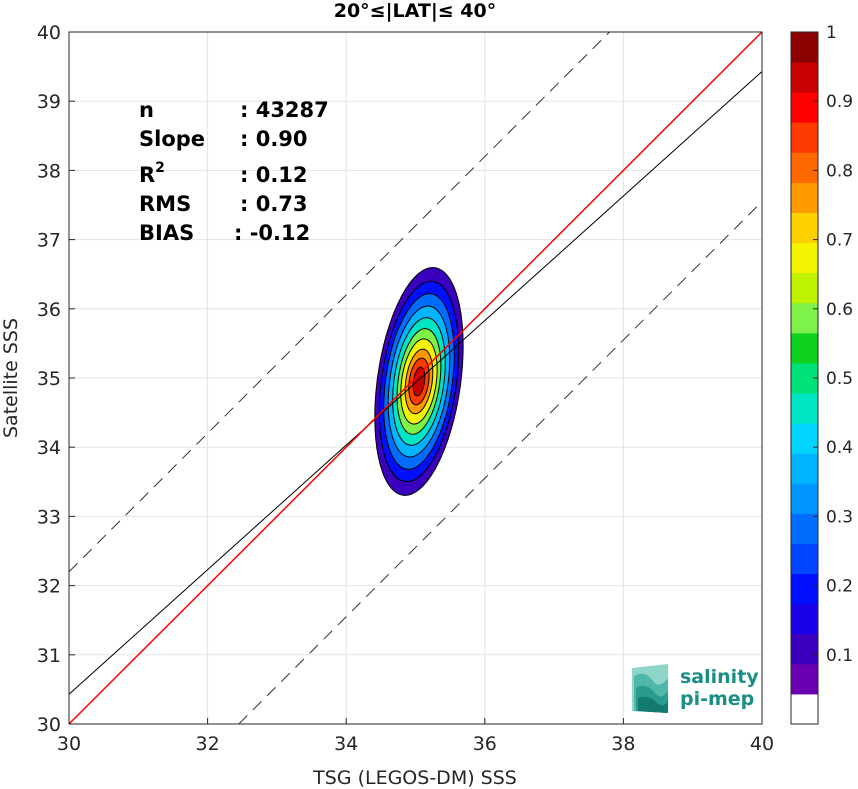 The width and height of the screenshot is (858, 789). I want to click on colorbar-tick-label: 0.4, so click(839, 448).